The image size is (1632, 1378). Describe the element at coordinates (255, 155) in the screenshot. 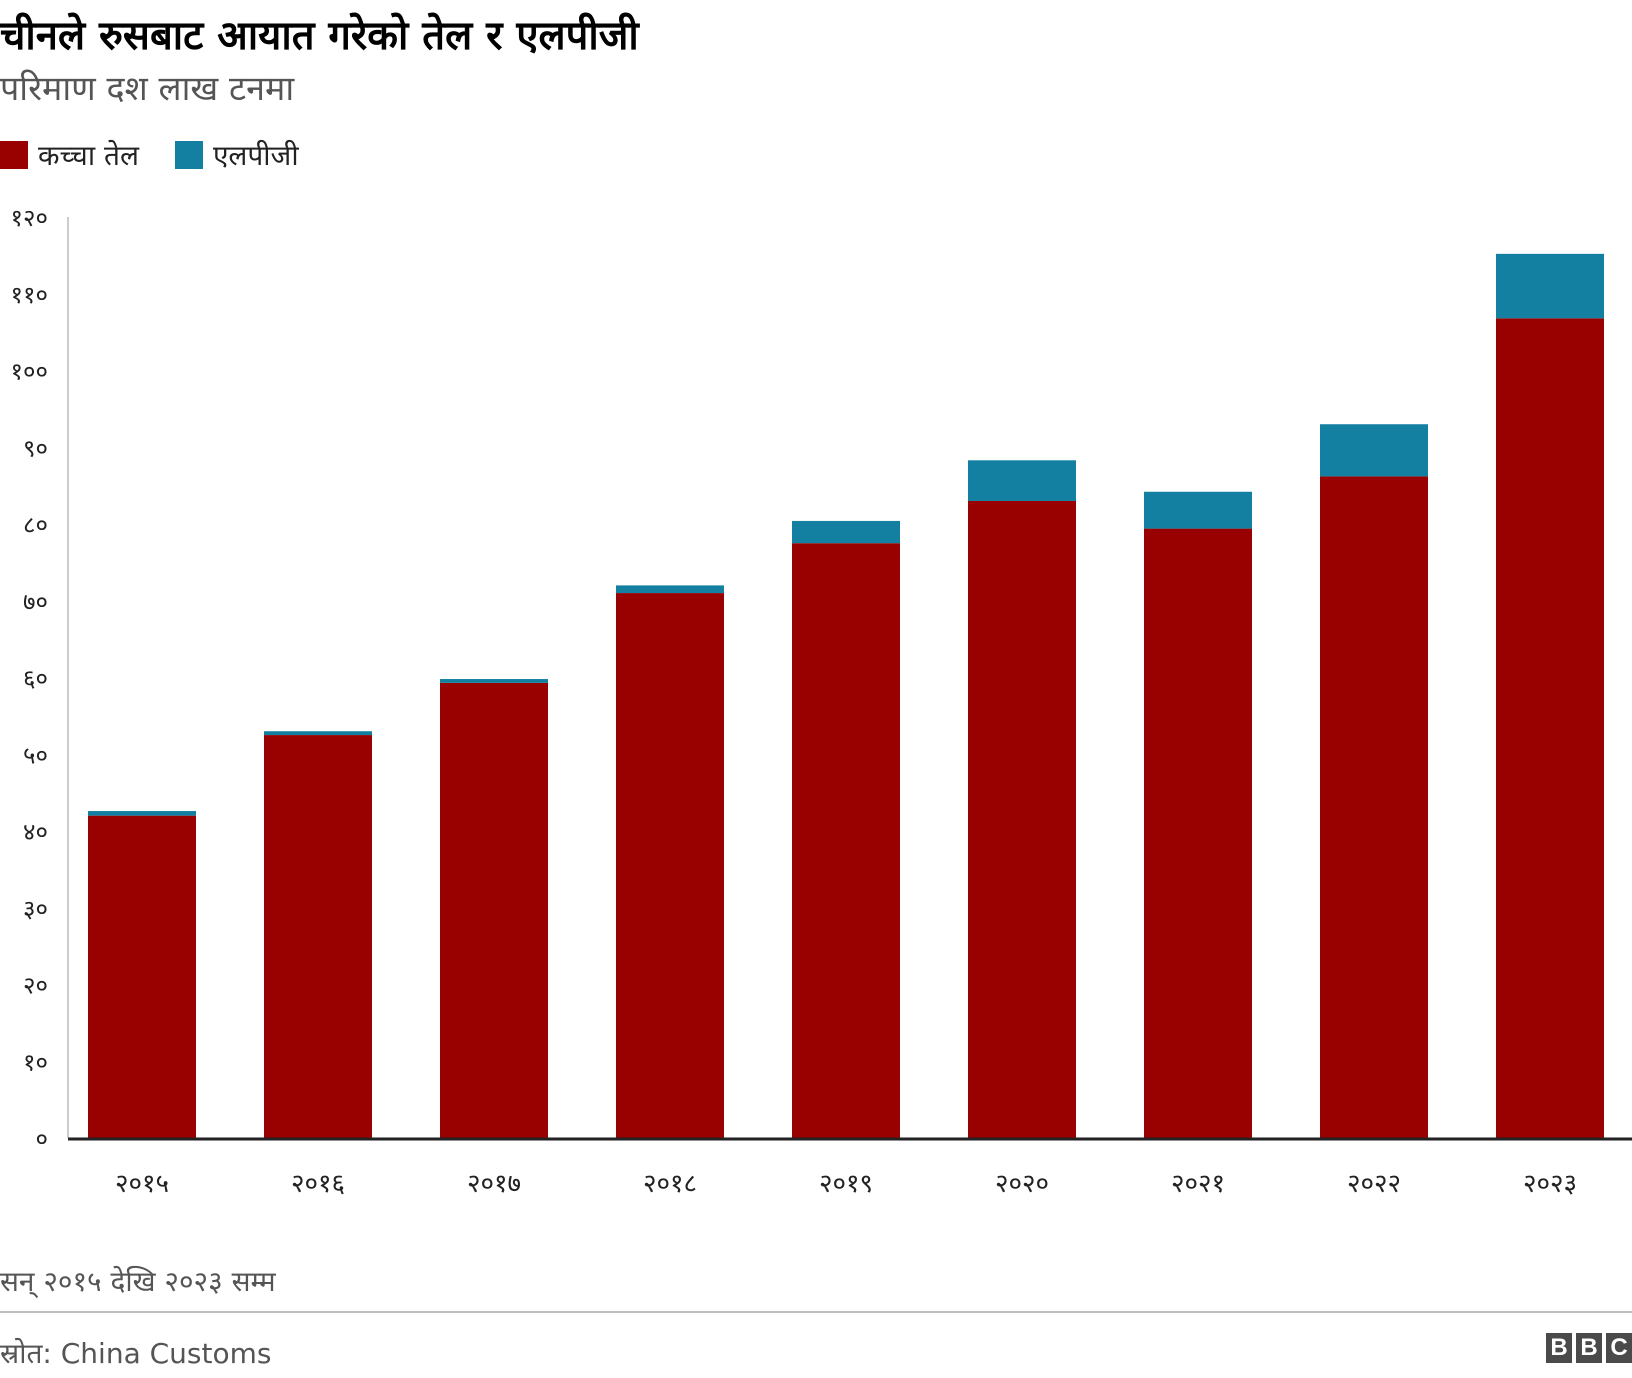

I see `legend-label-lpg: एलपीजी` at that location.